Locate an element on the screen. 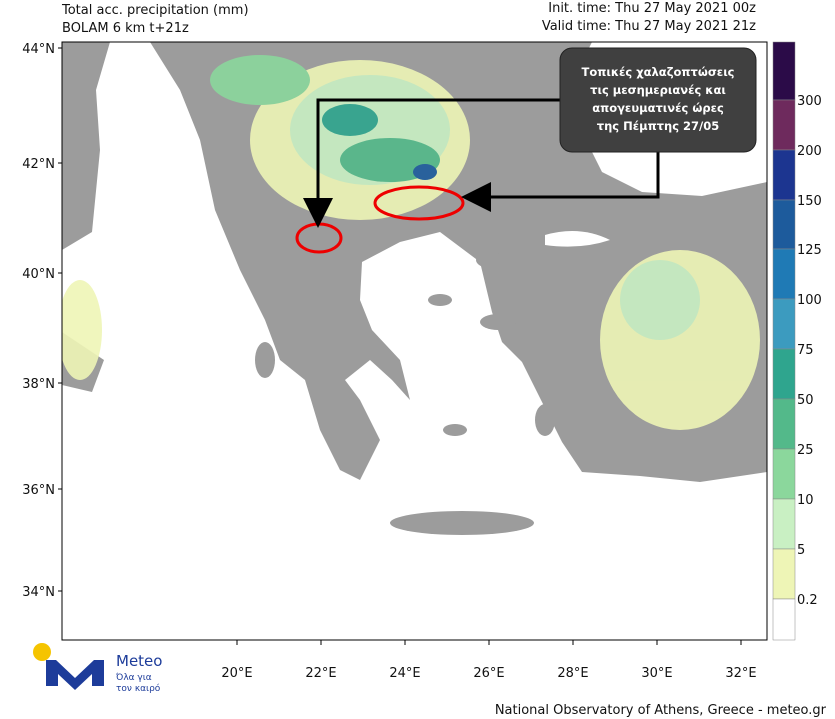 The height and width of the screenshot is (719, 835). lat-label: 34°N is located at coordinates (38, 592).